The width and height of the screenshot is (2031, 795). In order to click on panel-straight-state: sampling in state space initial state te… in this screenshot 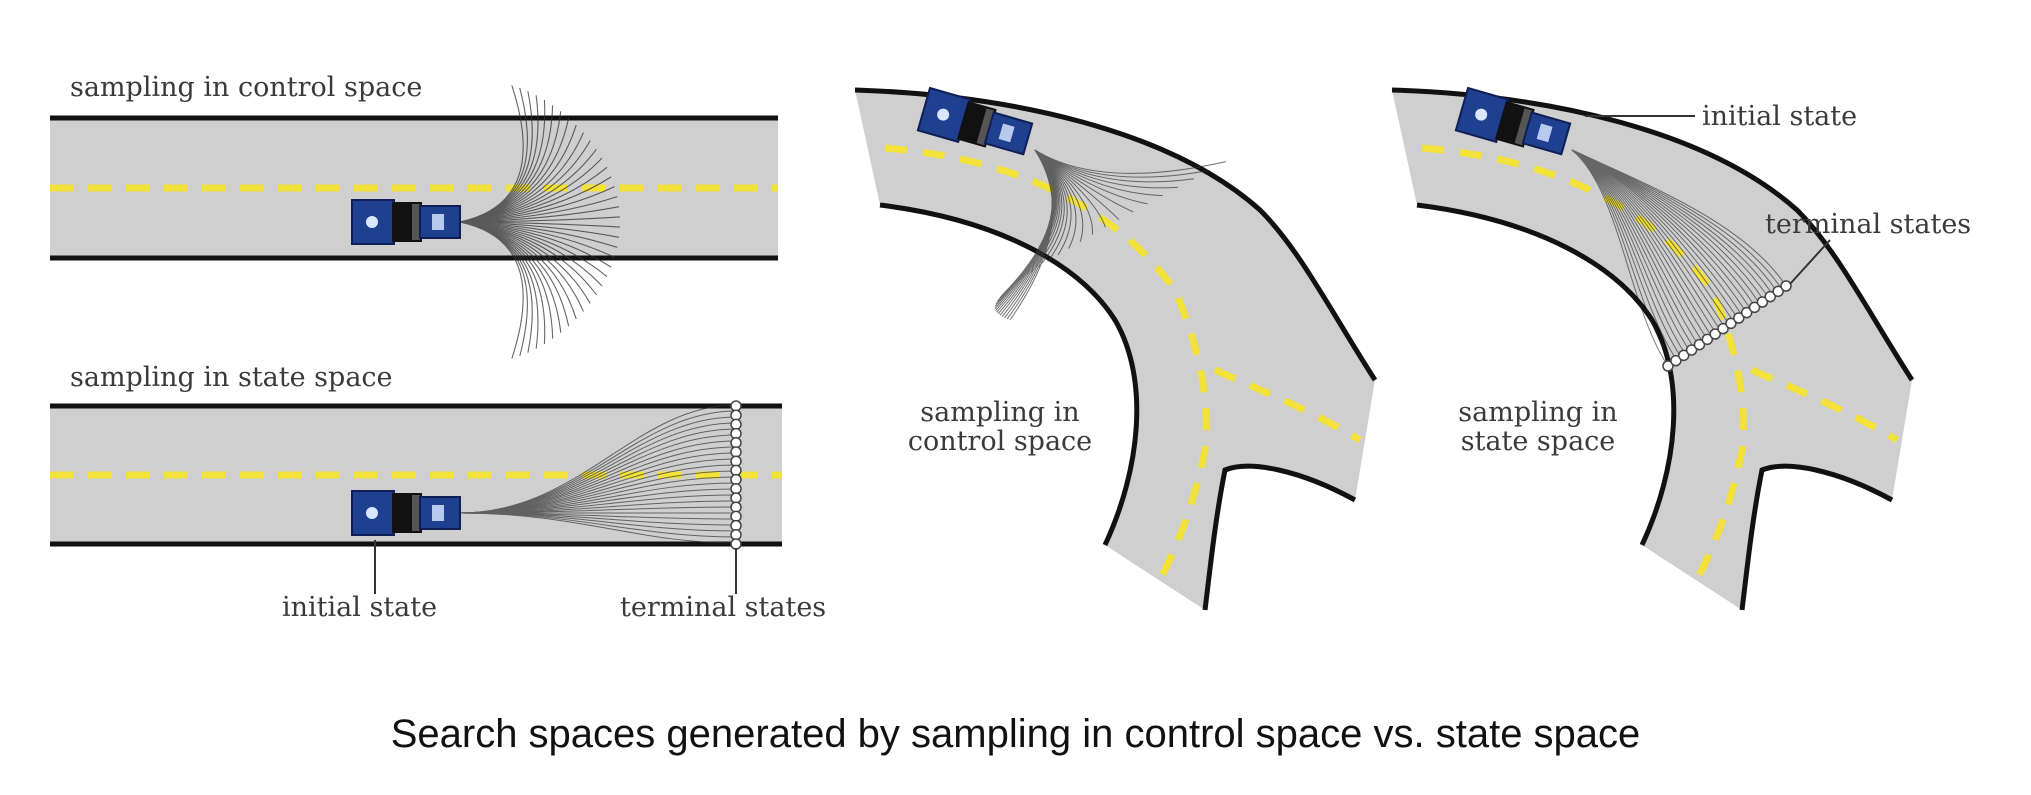, I will do `click(438, 492)`.